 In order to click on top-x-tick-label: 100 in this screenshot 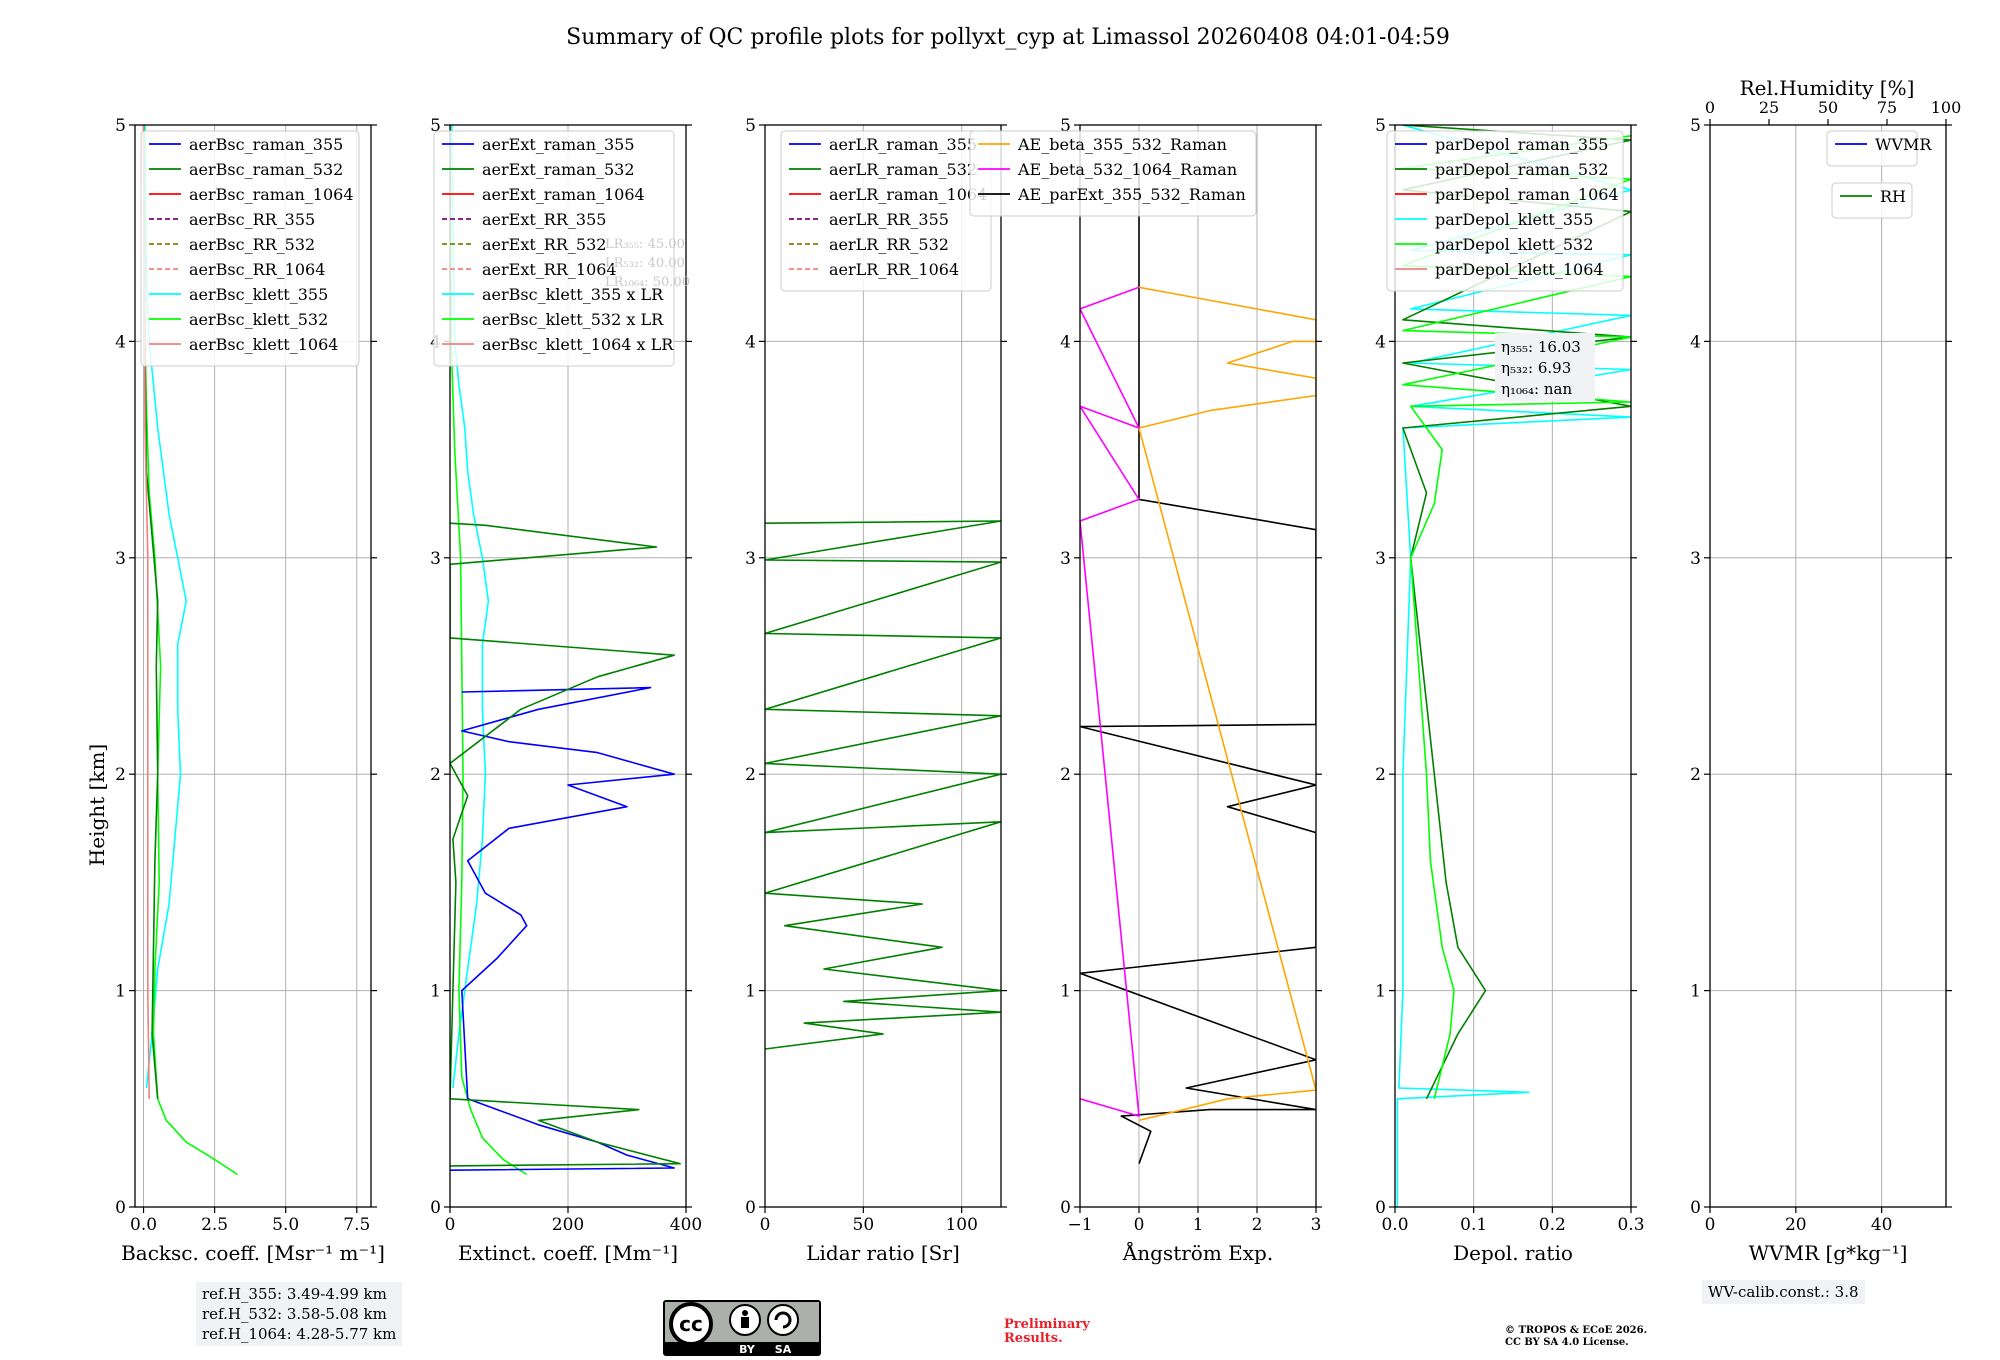, I will do `click(1946, 107)`.